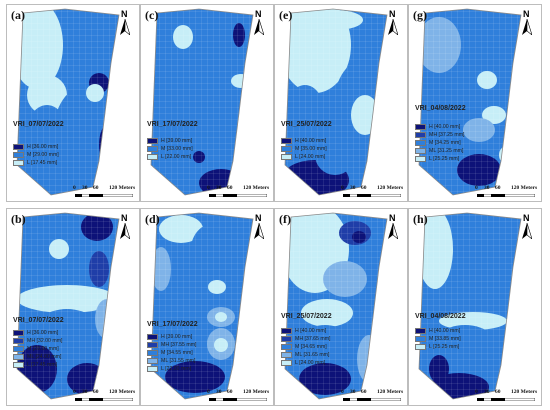 The height and width of the screenshot is (410, 550). I want to click on legend-item: H [36.00 mm], so click(36, 147).